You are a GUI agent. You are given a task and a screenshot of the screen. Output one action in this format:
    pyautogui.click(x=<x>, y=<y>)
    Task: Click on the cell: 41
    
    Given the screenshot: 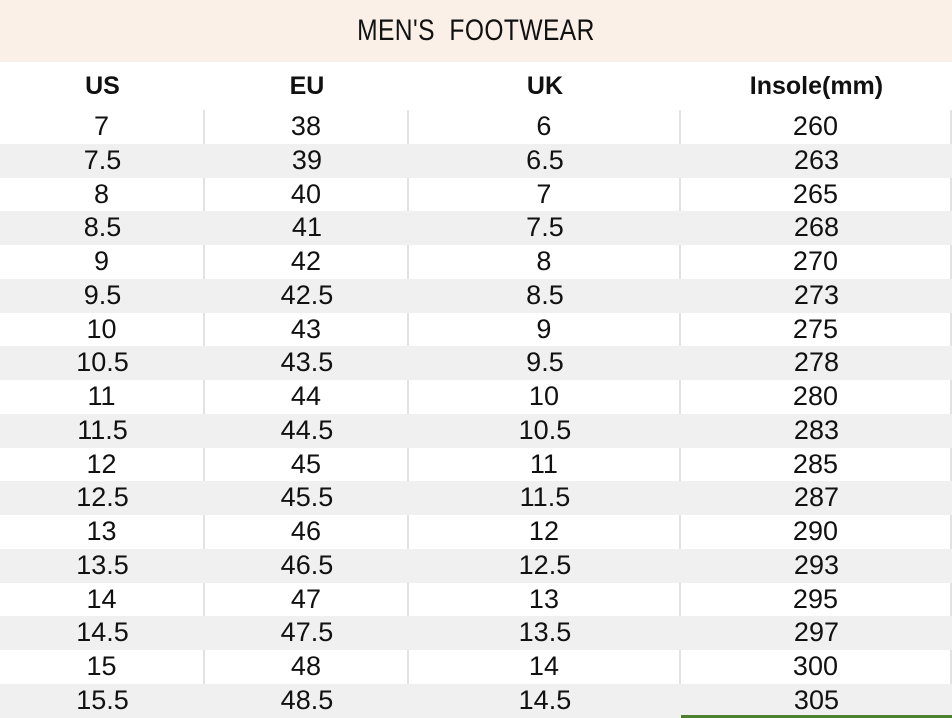 What is the action you would take?
    pyautogui.click(x=306, y=227)
    